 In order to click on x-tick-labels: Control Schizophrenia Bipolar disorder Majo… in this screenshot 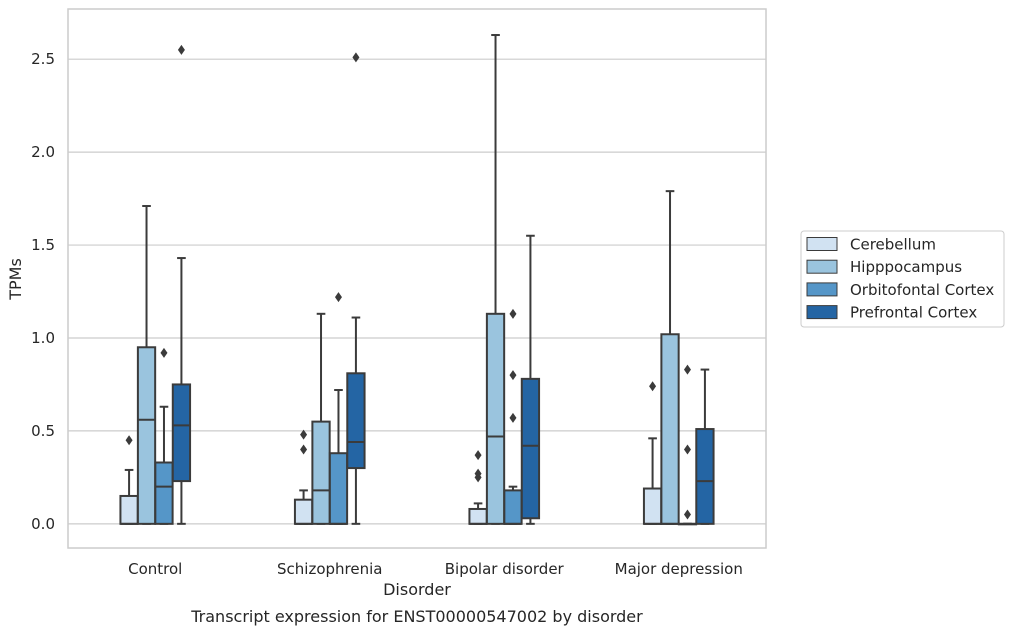, I will do `click(435, 569)`.